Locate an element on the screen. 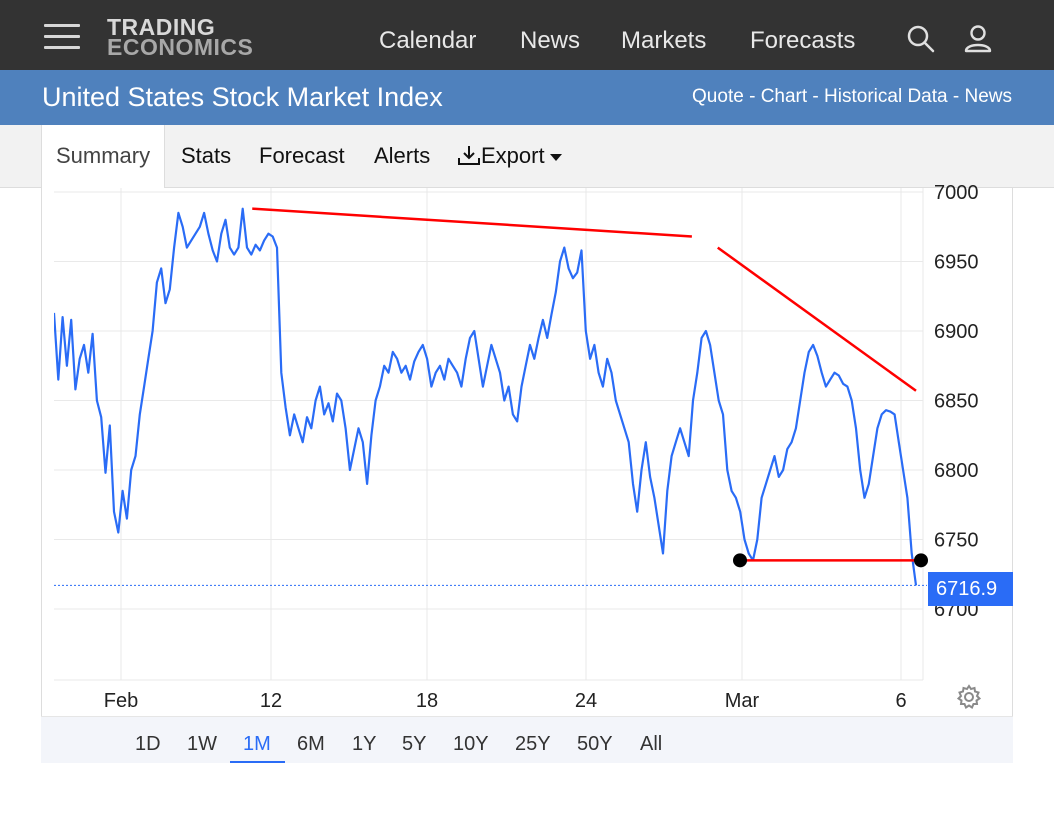 The image size is (1054, 828). y-tick-label: 6750 is located at coordinates (956, 541).